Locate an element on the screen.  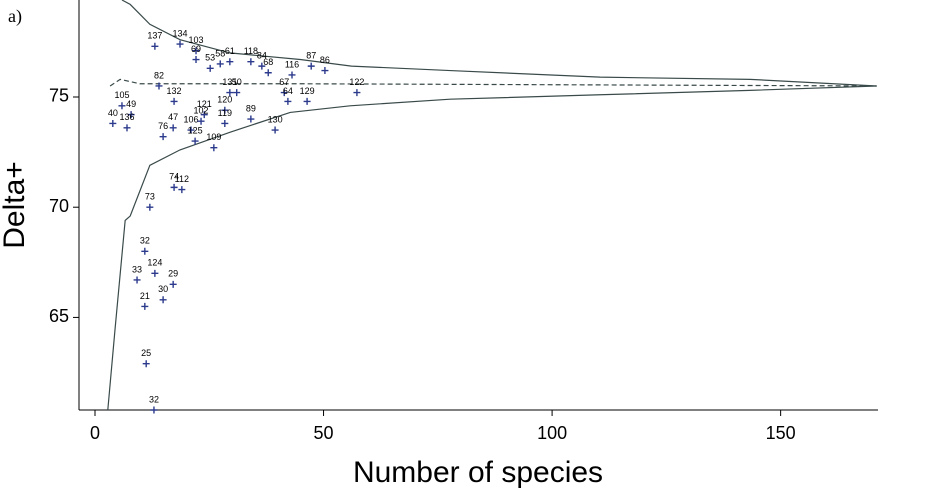
point-label: 125 is located at coordinates (195, 130).